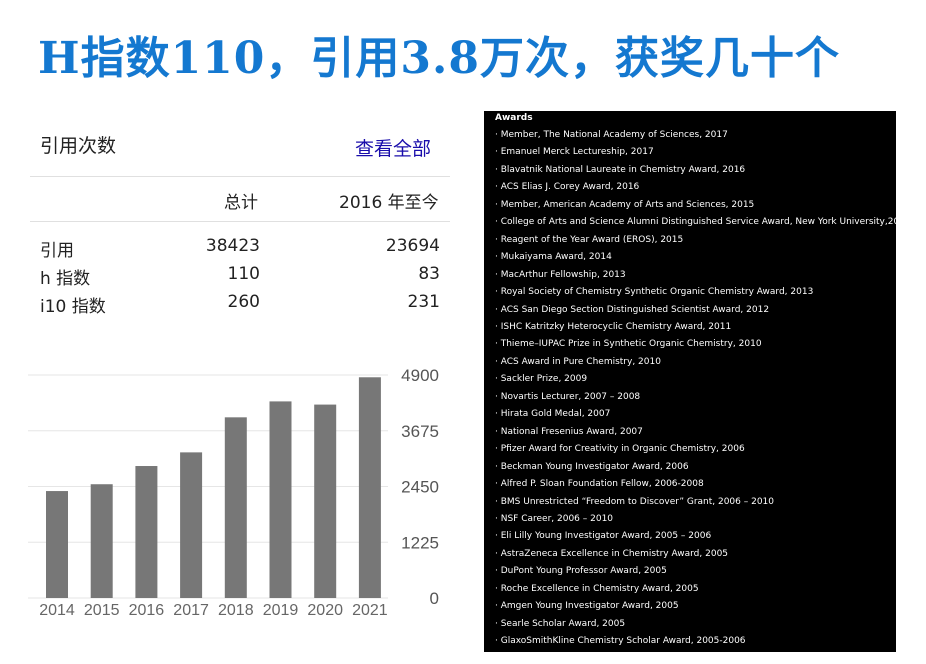 The height and width of the screenshot is (664, 926). Describe the element at coordinates (191, 610) in the screenshot. I see `x-tick-label: 2017` at that location.